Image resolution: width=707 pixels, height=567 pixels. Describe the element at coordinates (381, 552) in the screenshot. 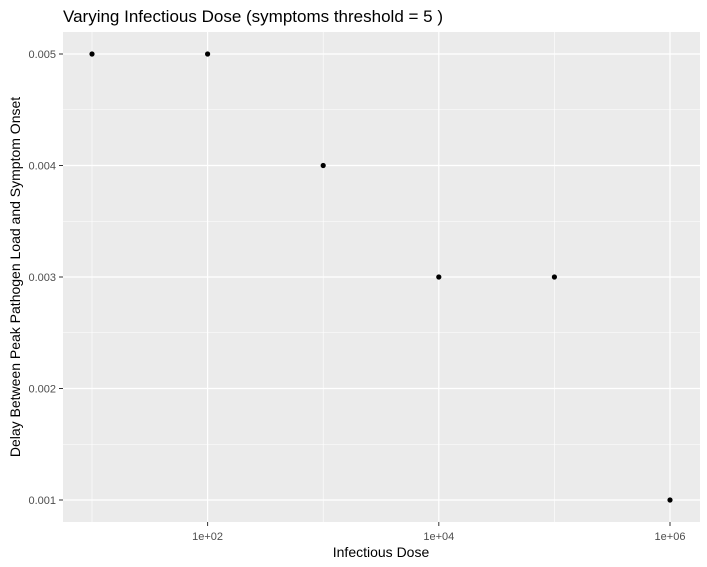

I see `x-axis-title: Infectious Dose` at that location.